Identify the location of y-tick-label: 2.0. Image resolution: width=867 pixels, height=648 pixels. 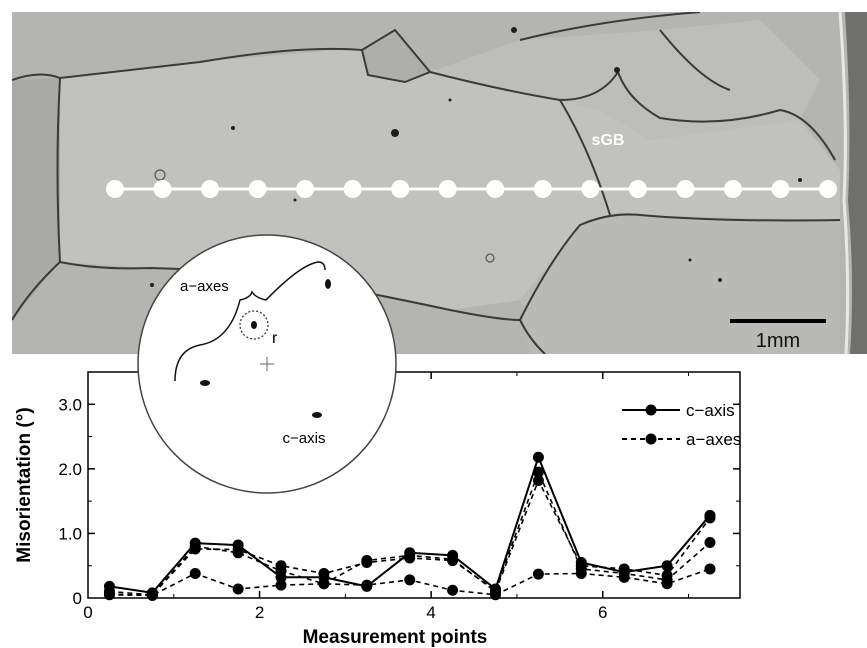
(70, 469).